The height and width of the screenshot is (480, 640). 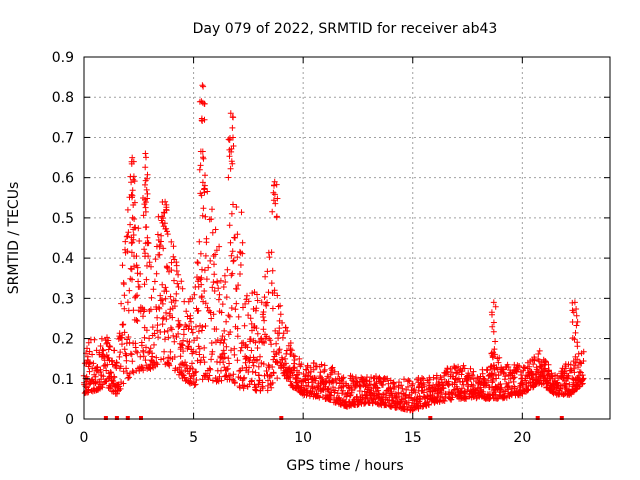 What do you see at coordinates (193, 438) in the screenshot?
I see `x-tick-label: 5` at bounding box center [193, 438].